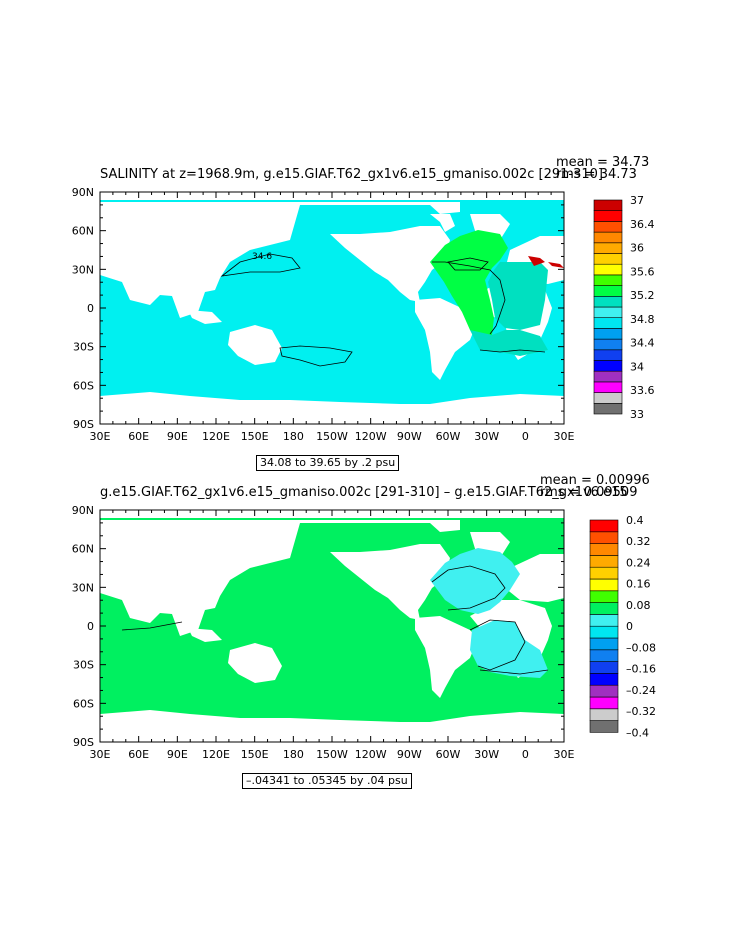  I want to click on salinity-colorbar-label: 36, so click(637, 248).